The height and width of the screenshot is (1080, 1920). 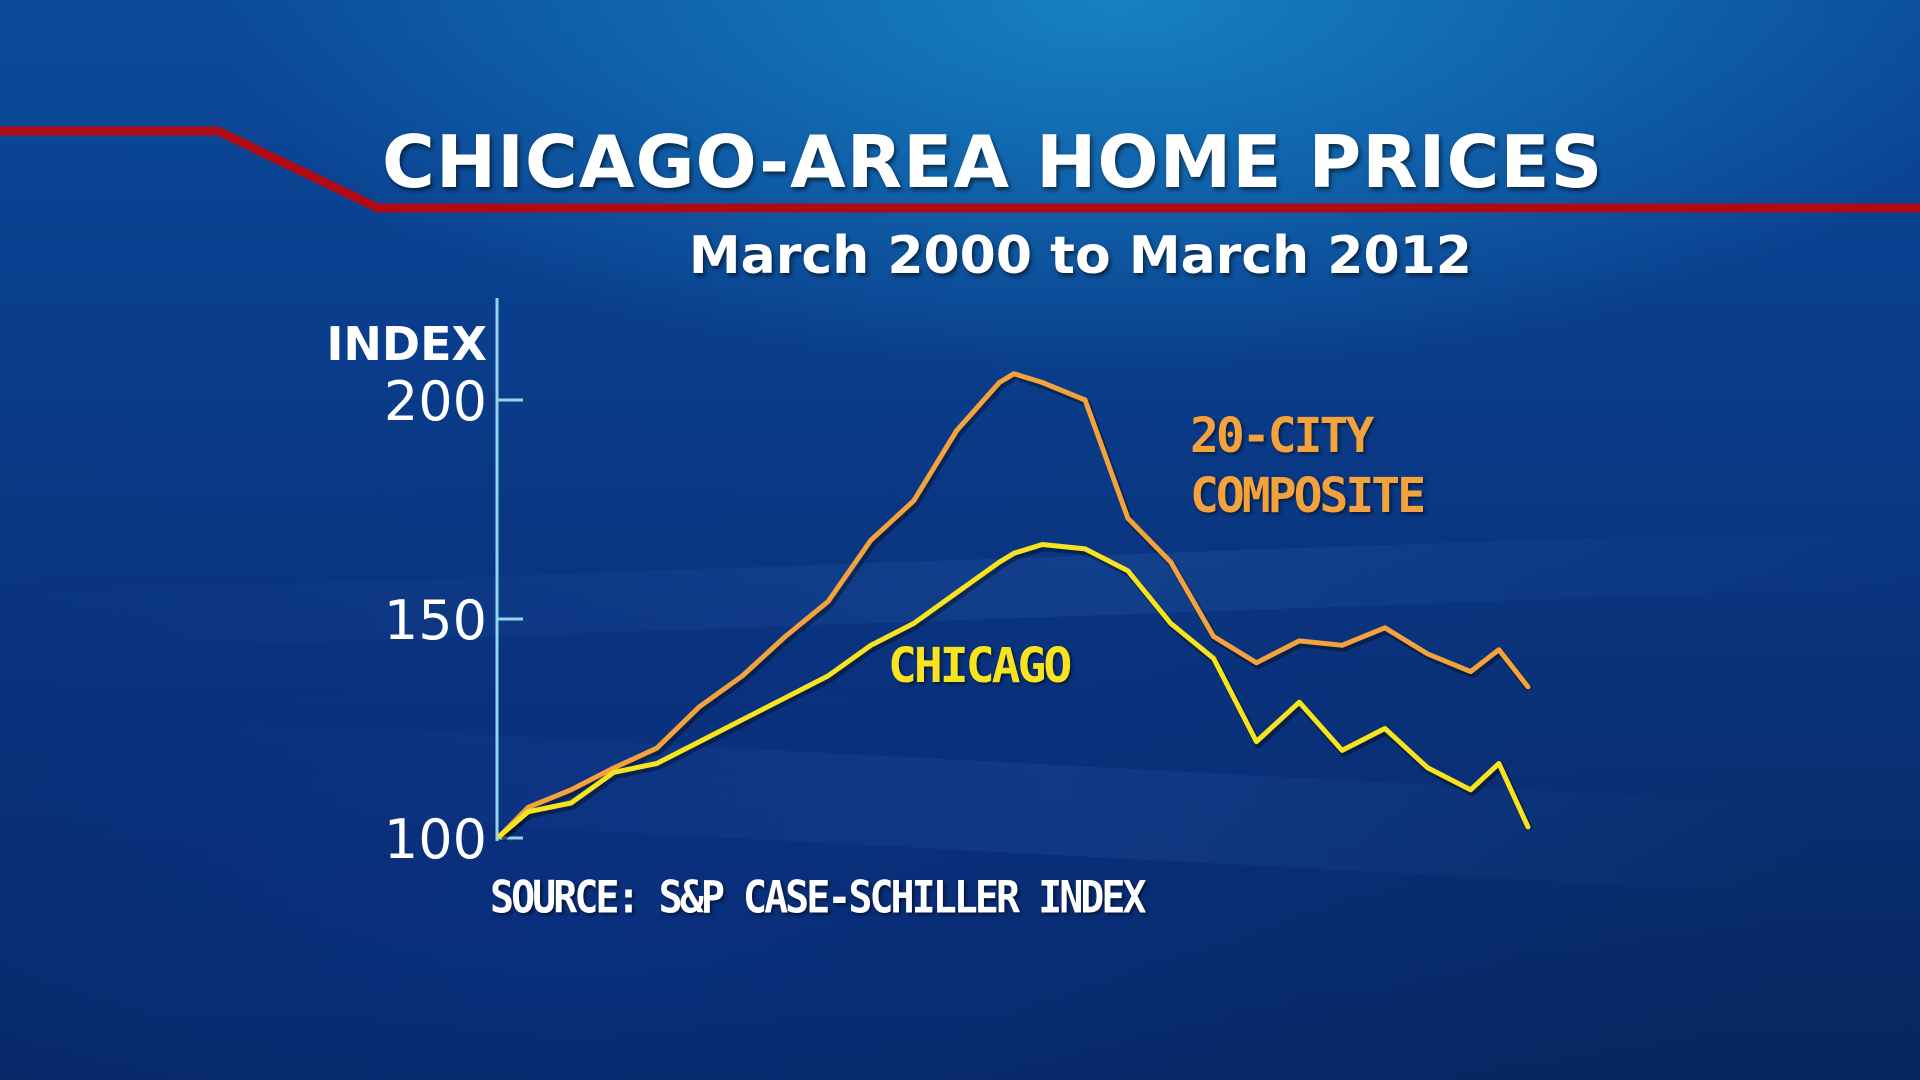 What do you see at coordinates (1282, 436) in the screenshot?
I see `composite-label: 20-CITY` at bounding box center [1282, 436].